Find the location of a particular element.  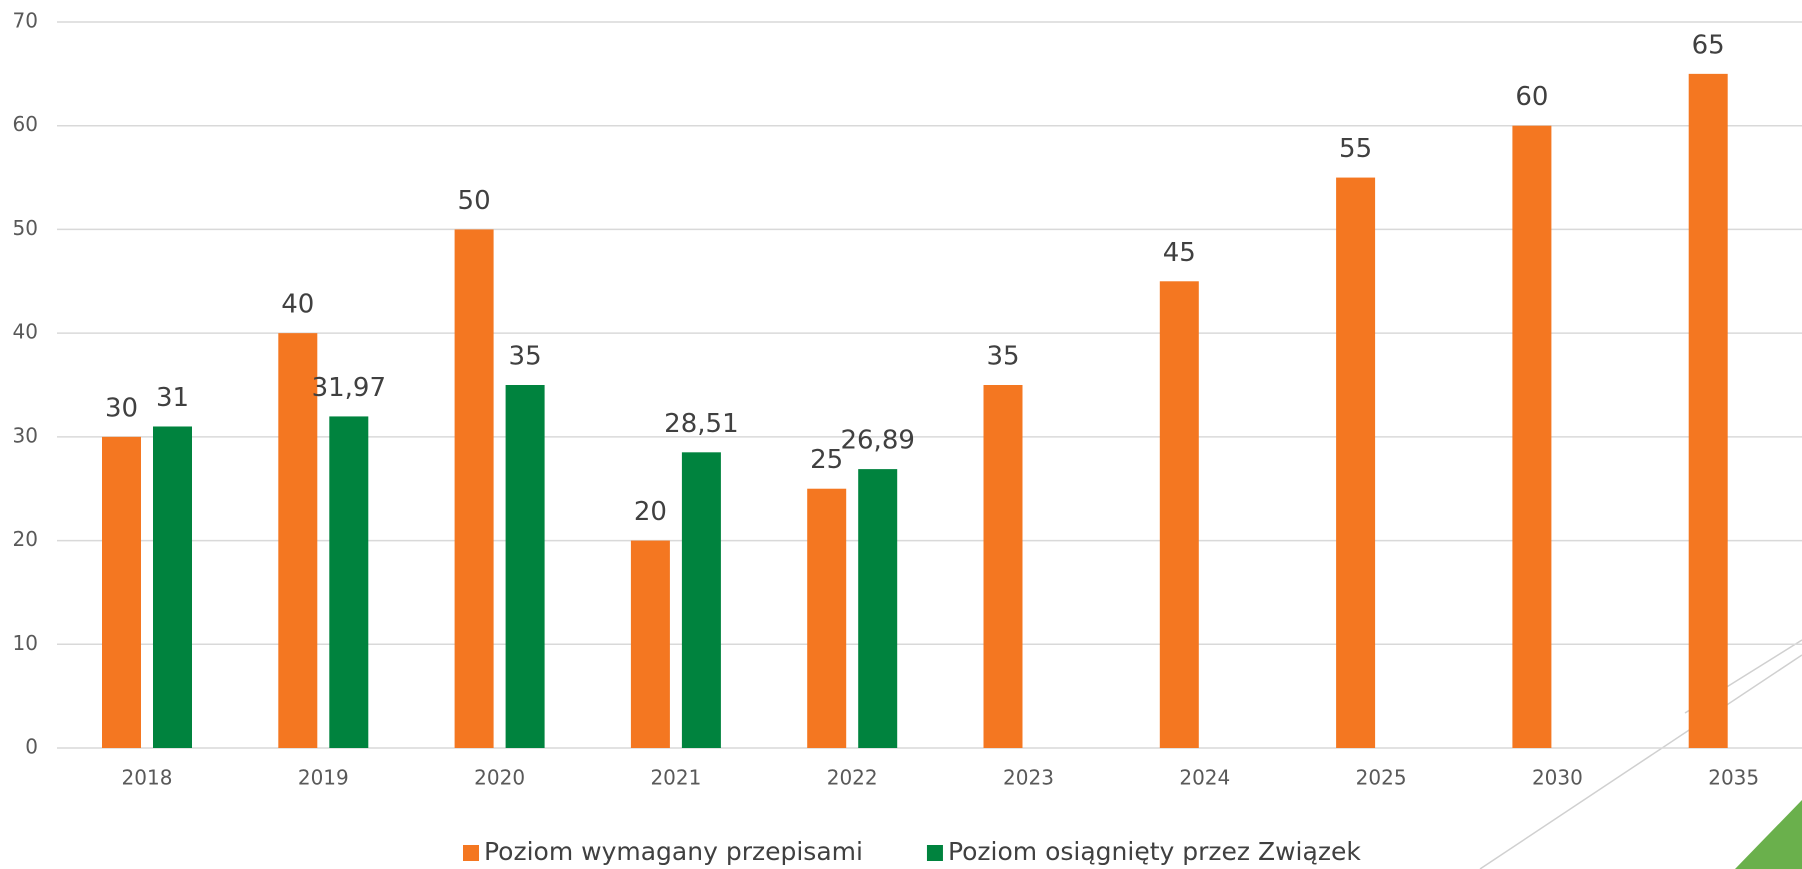

data-label: 65 is located at coordinates (1708, 45).